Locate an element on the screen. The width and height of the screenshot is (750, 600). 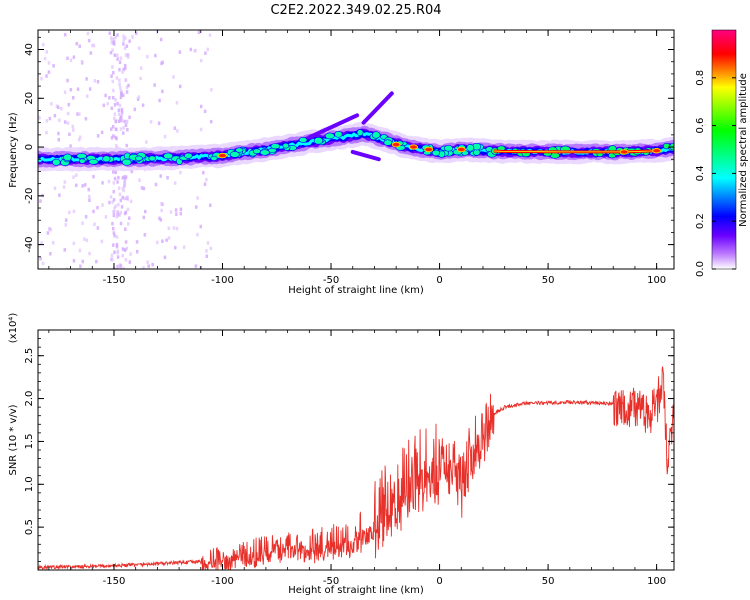
x-tick-label: -150 is located at coordinates (114, 280).